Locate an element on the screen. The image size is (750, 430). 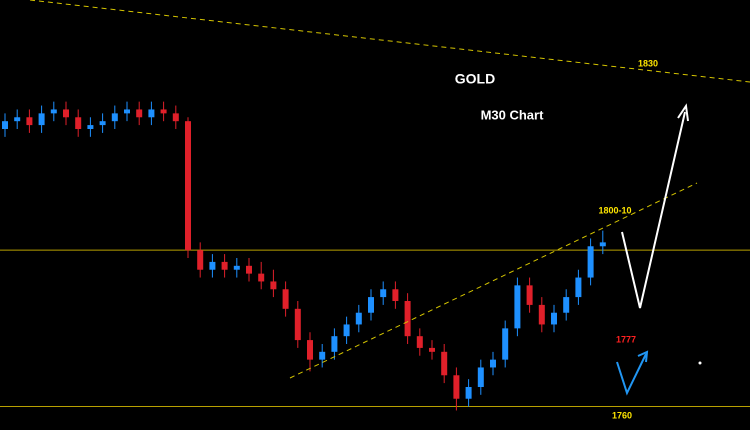
dot is located at coordinates (700, 363).